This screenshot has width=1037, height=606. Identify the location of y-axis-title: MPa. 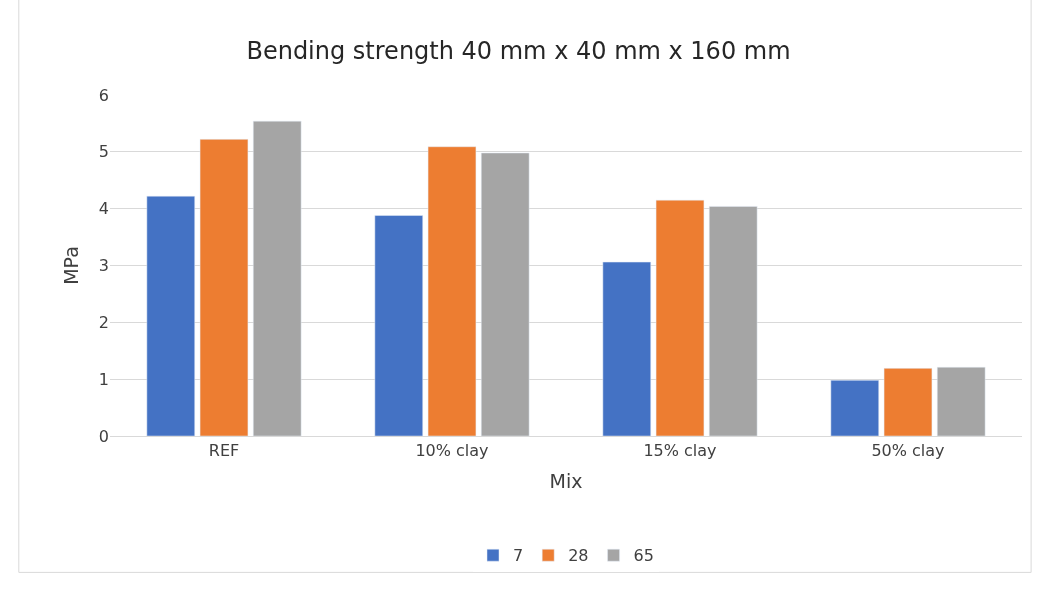
(70, 265).